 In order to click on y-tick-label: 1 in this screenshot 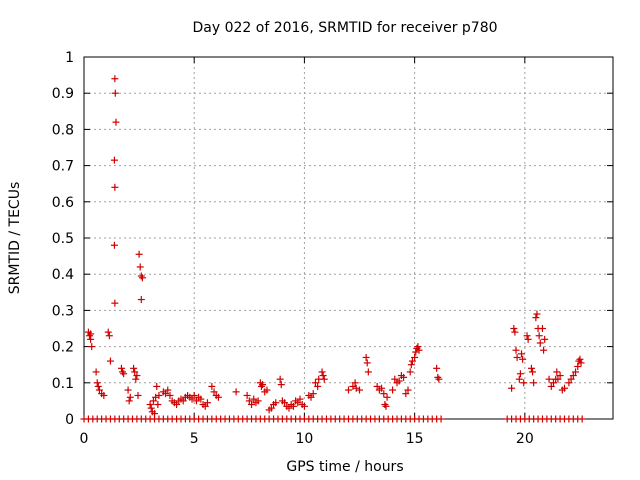, I will do `click(69, 58)`.